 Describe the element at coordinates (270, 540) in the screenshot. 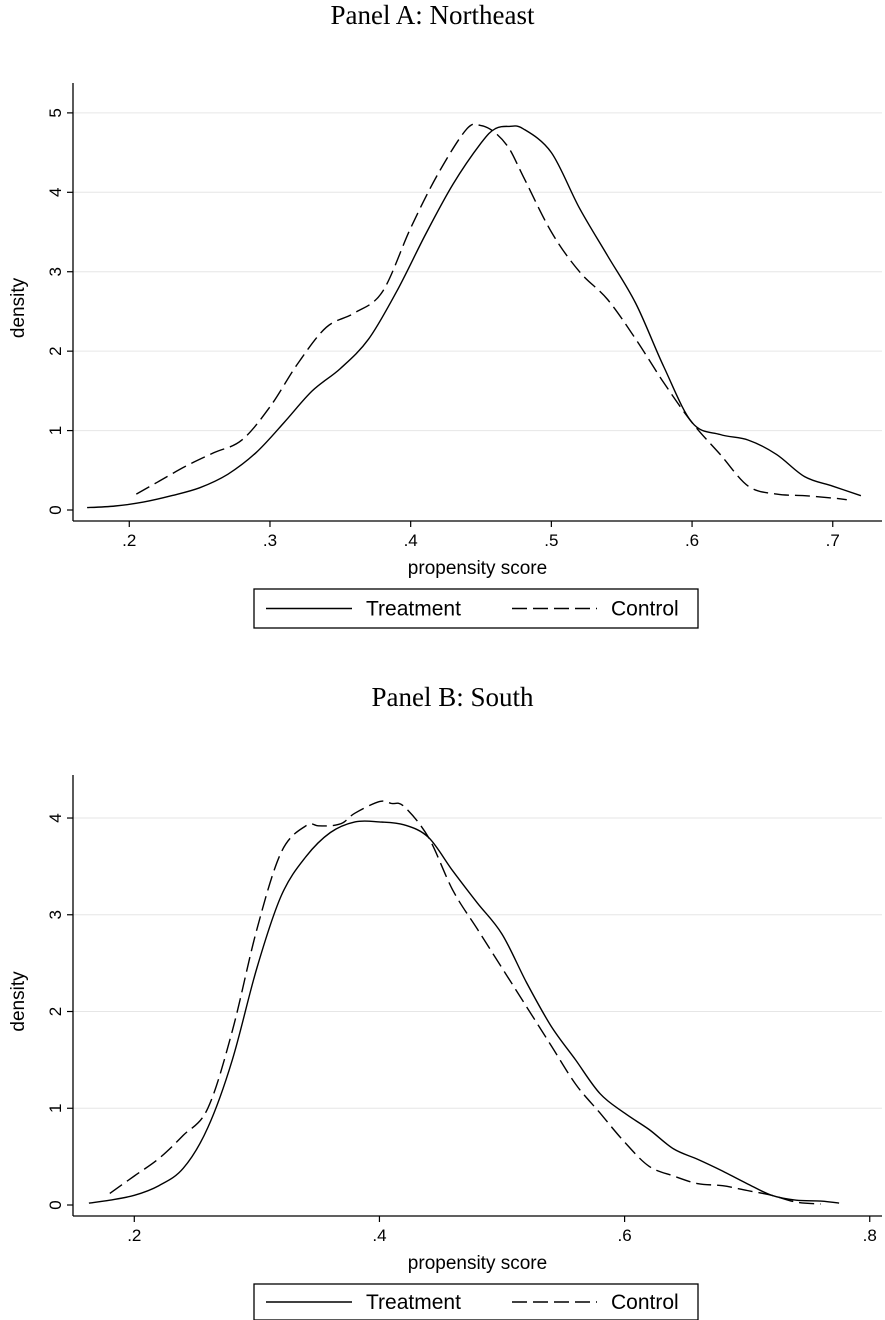

I see `x-tick-label: .3` at that location.